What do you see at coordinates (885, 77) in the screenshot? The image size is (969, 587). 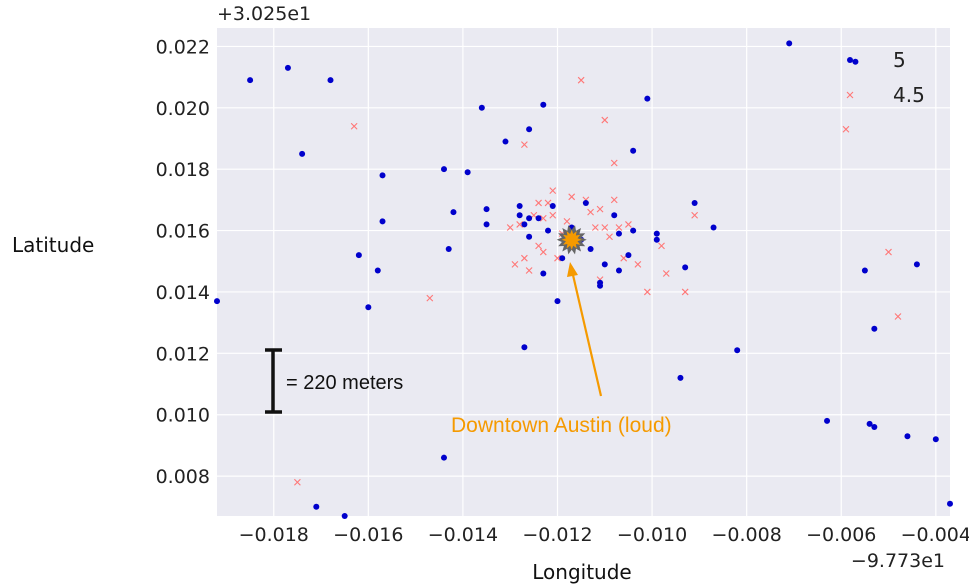 I see `legend: 5 4.5` at bounding box center [885, 77].